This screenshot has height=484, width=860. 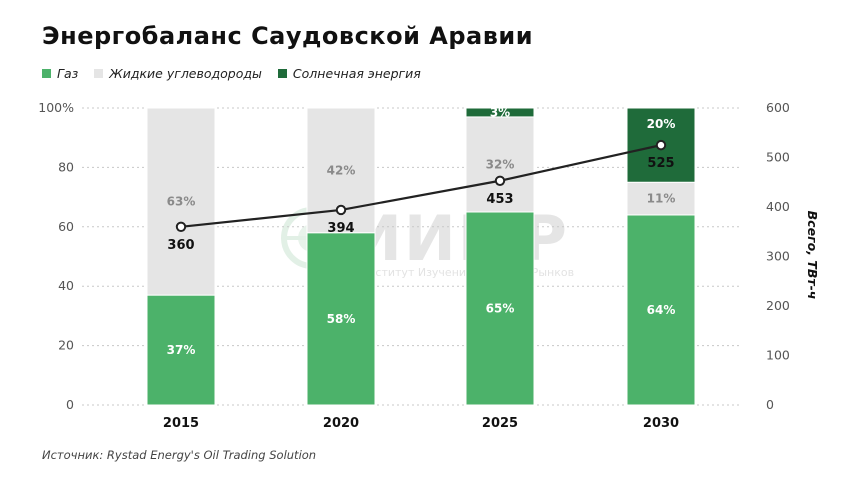 I want to click on right-tick-label: 300, so click(x=778, y=256).